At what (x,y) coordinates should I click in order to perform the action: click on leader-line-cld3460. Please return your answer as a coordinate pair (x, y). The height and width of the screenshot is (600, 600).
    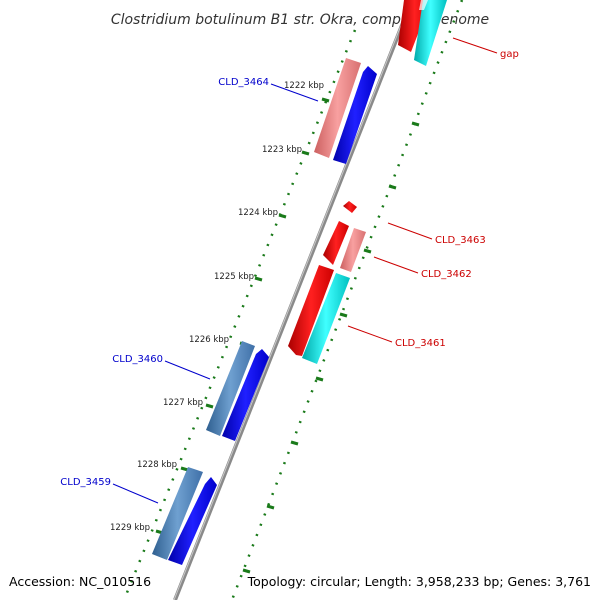
    Looking at the image, I should click on (187, 370).